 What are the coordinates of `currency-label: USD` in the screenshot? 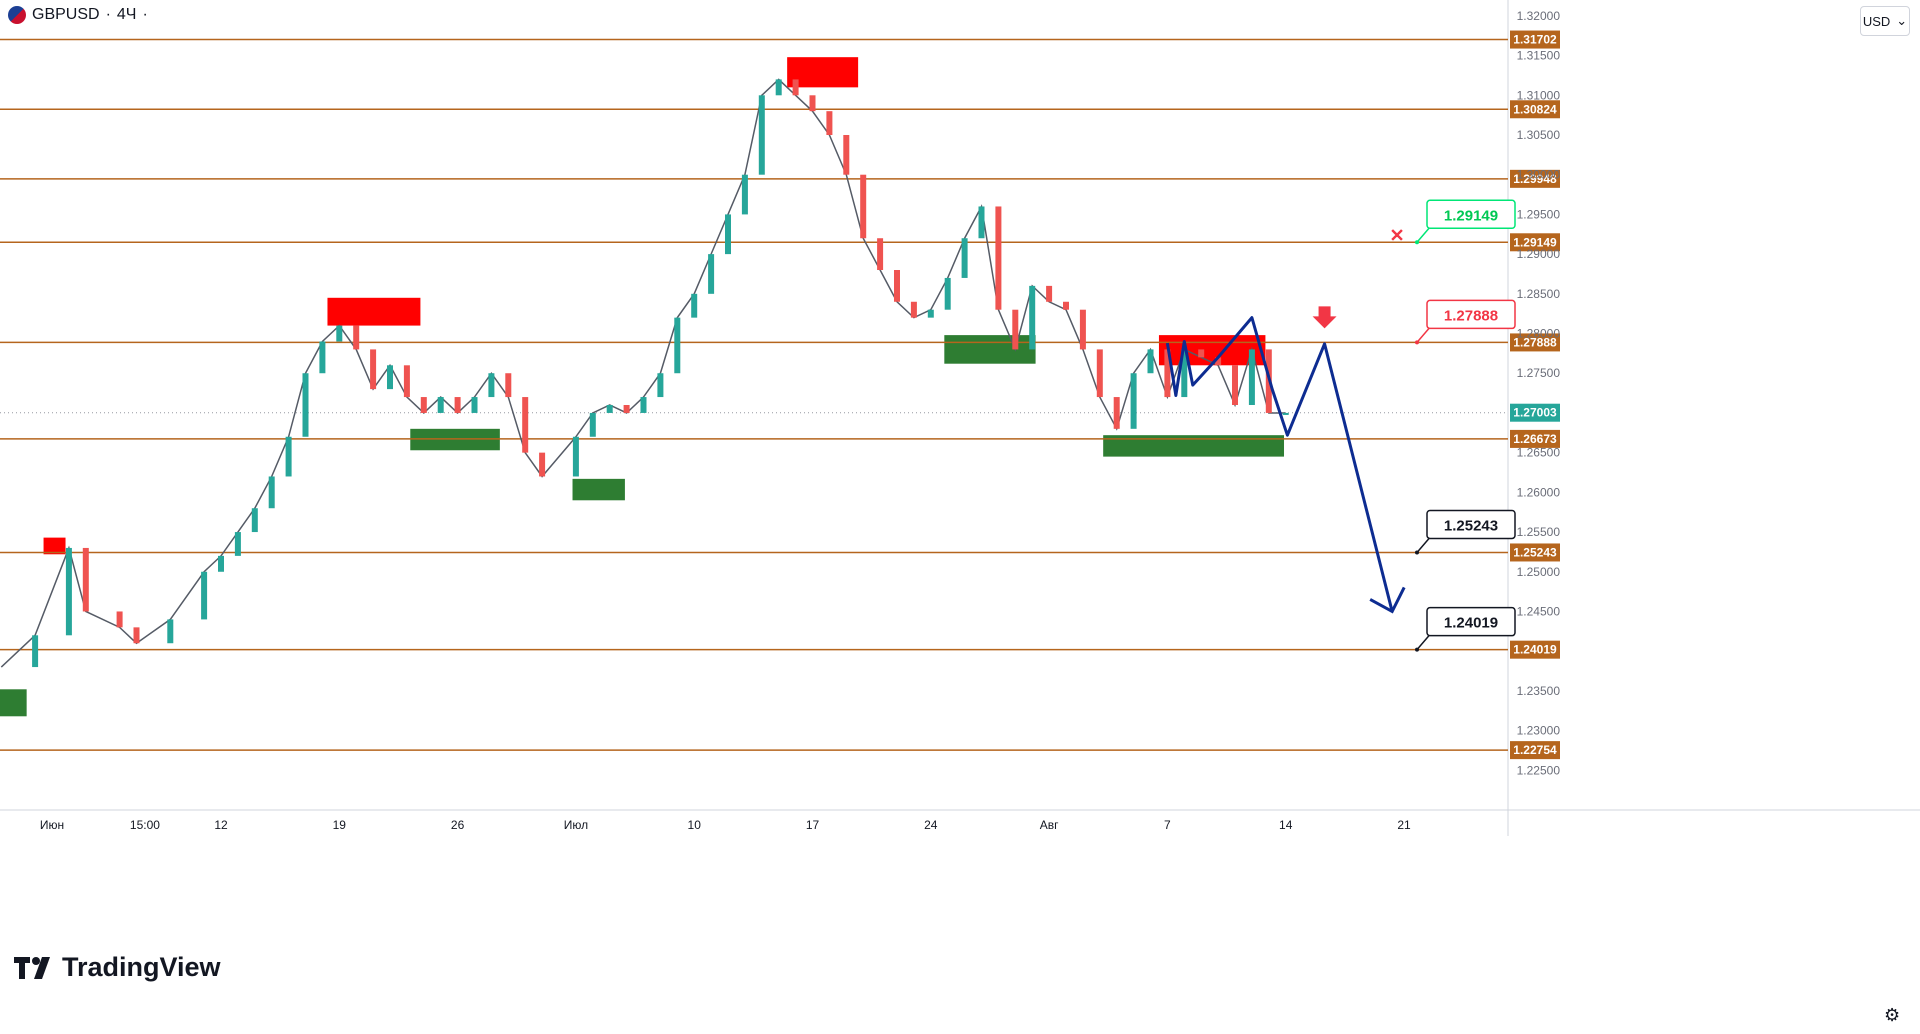 It's located at (1876, 21).